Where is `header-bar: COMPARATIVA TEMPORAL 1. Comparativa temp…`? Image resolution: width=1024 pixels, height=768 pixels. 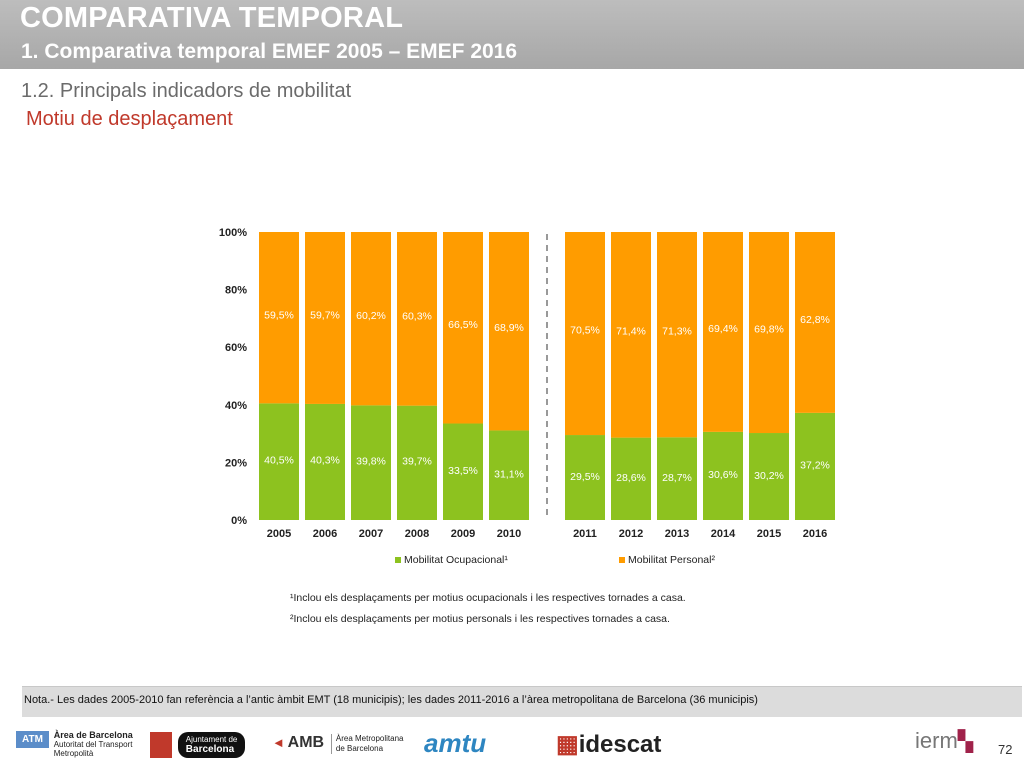
header-bar: COMPARATIVA TEMPORAL 1. Comparativa temp… is located at coordinates (512, 34).